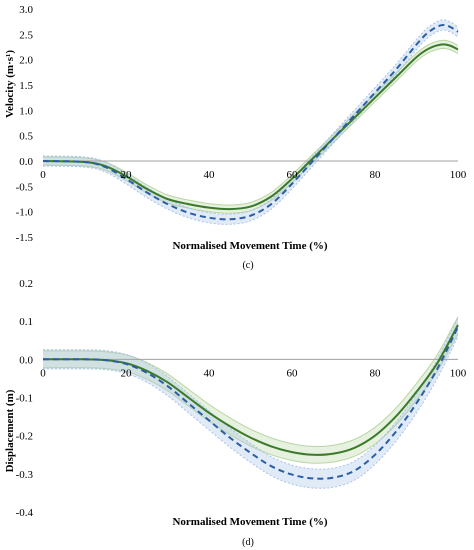 This screenshot has height=550, width=474. I want to click on displacement-panel-label: (d), so click(248, 542).